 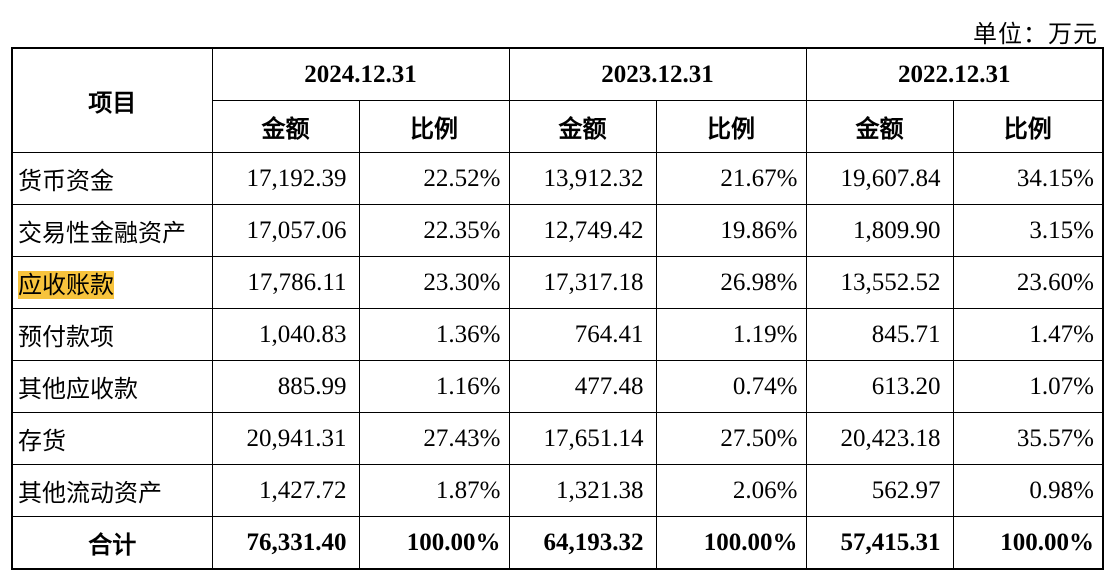 What do you see at coordinates (285, 386) in the screenshot?
I see `table-cell: 885.99` at bounding box center [285, 386].